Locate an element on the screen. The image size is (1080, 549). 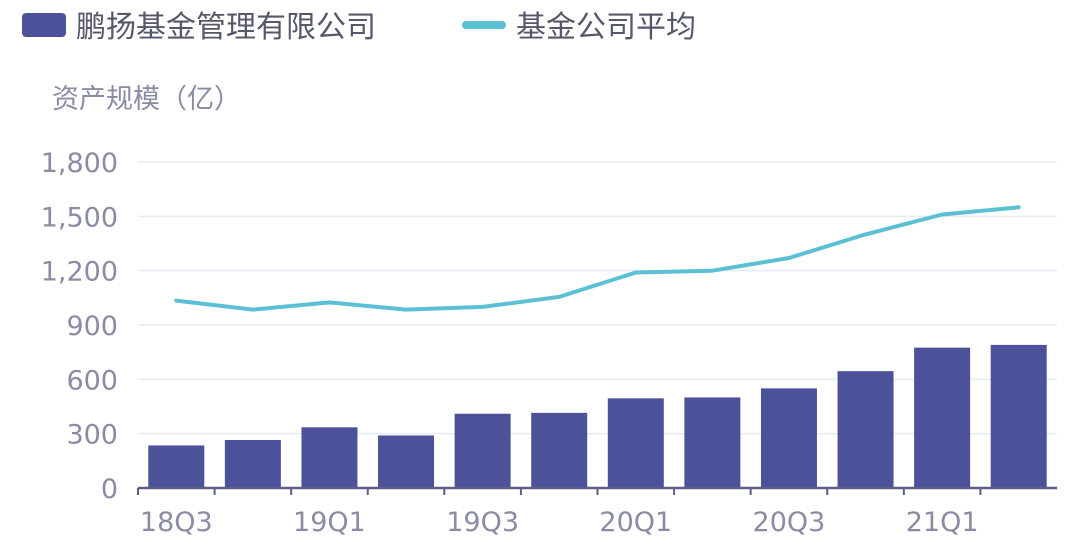
y-tick-label: 0 is located at coordinates (109, 489).